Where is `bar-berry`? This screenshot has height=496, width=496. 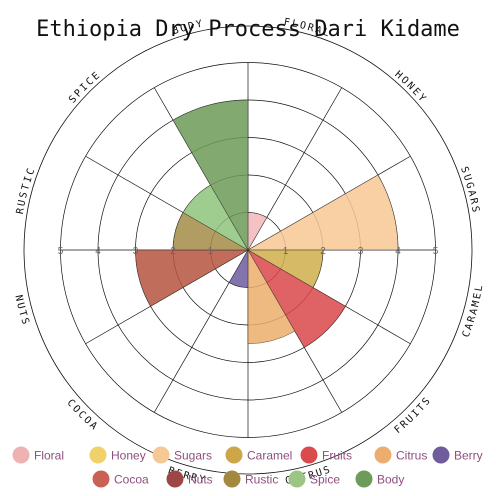
bar-berry is located at coordinates (238, 268).